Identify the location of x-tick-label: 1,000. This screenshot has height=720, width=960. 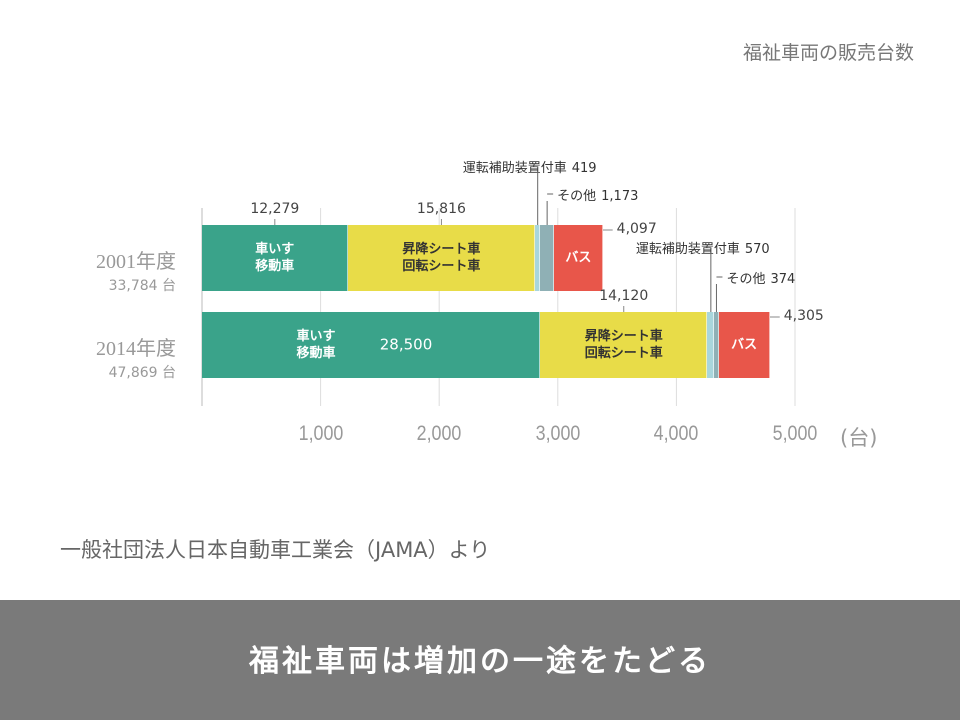
(320, 433).